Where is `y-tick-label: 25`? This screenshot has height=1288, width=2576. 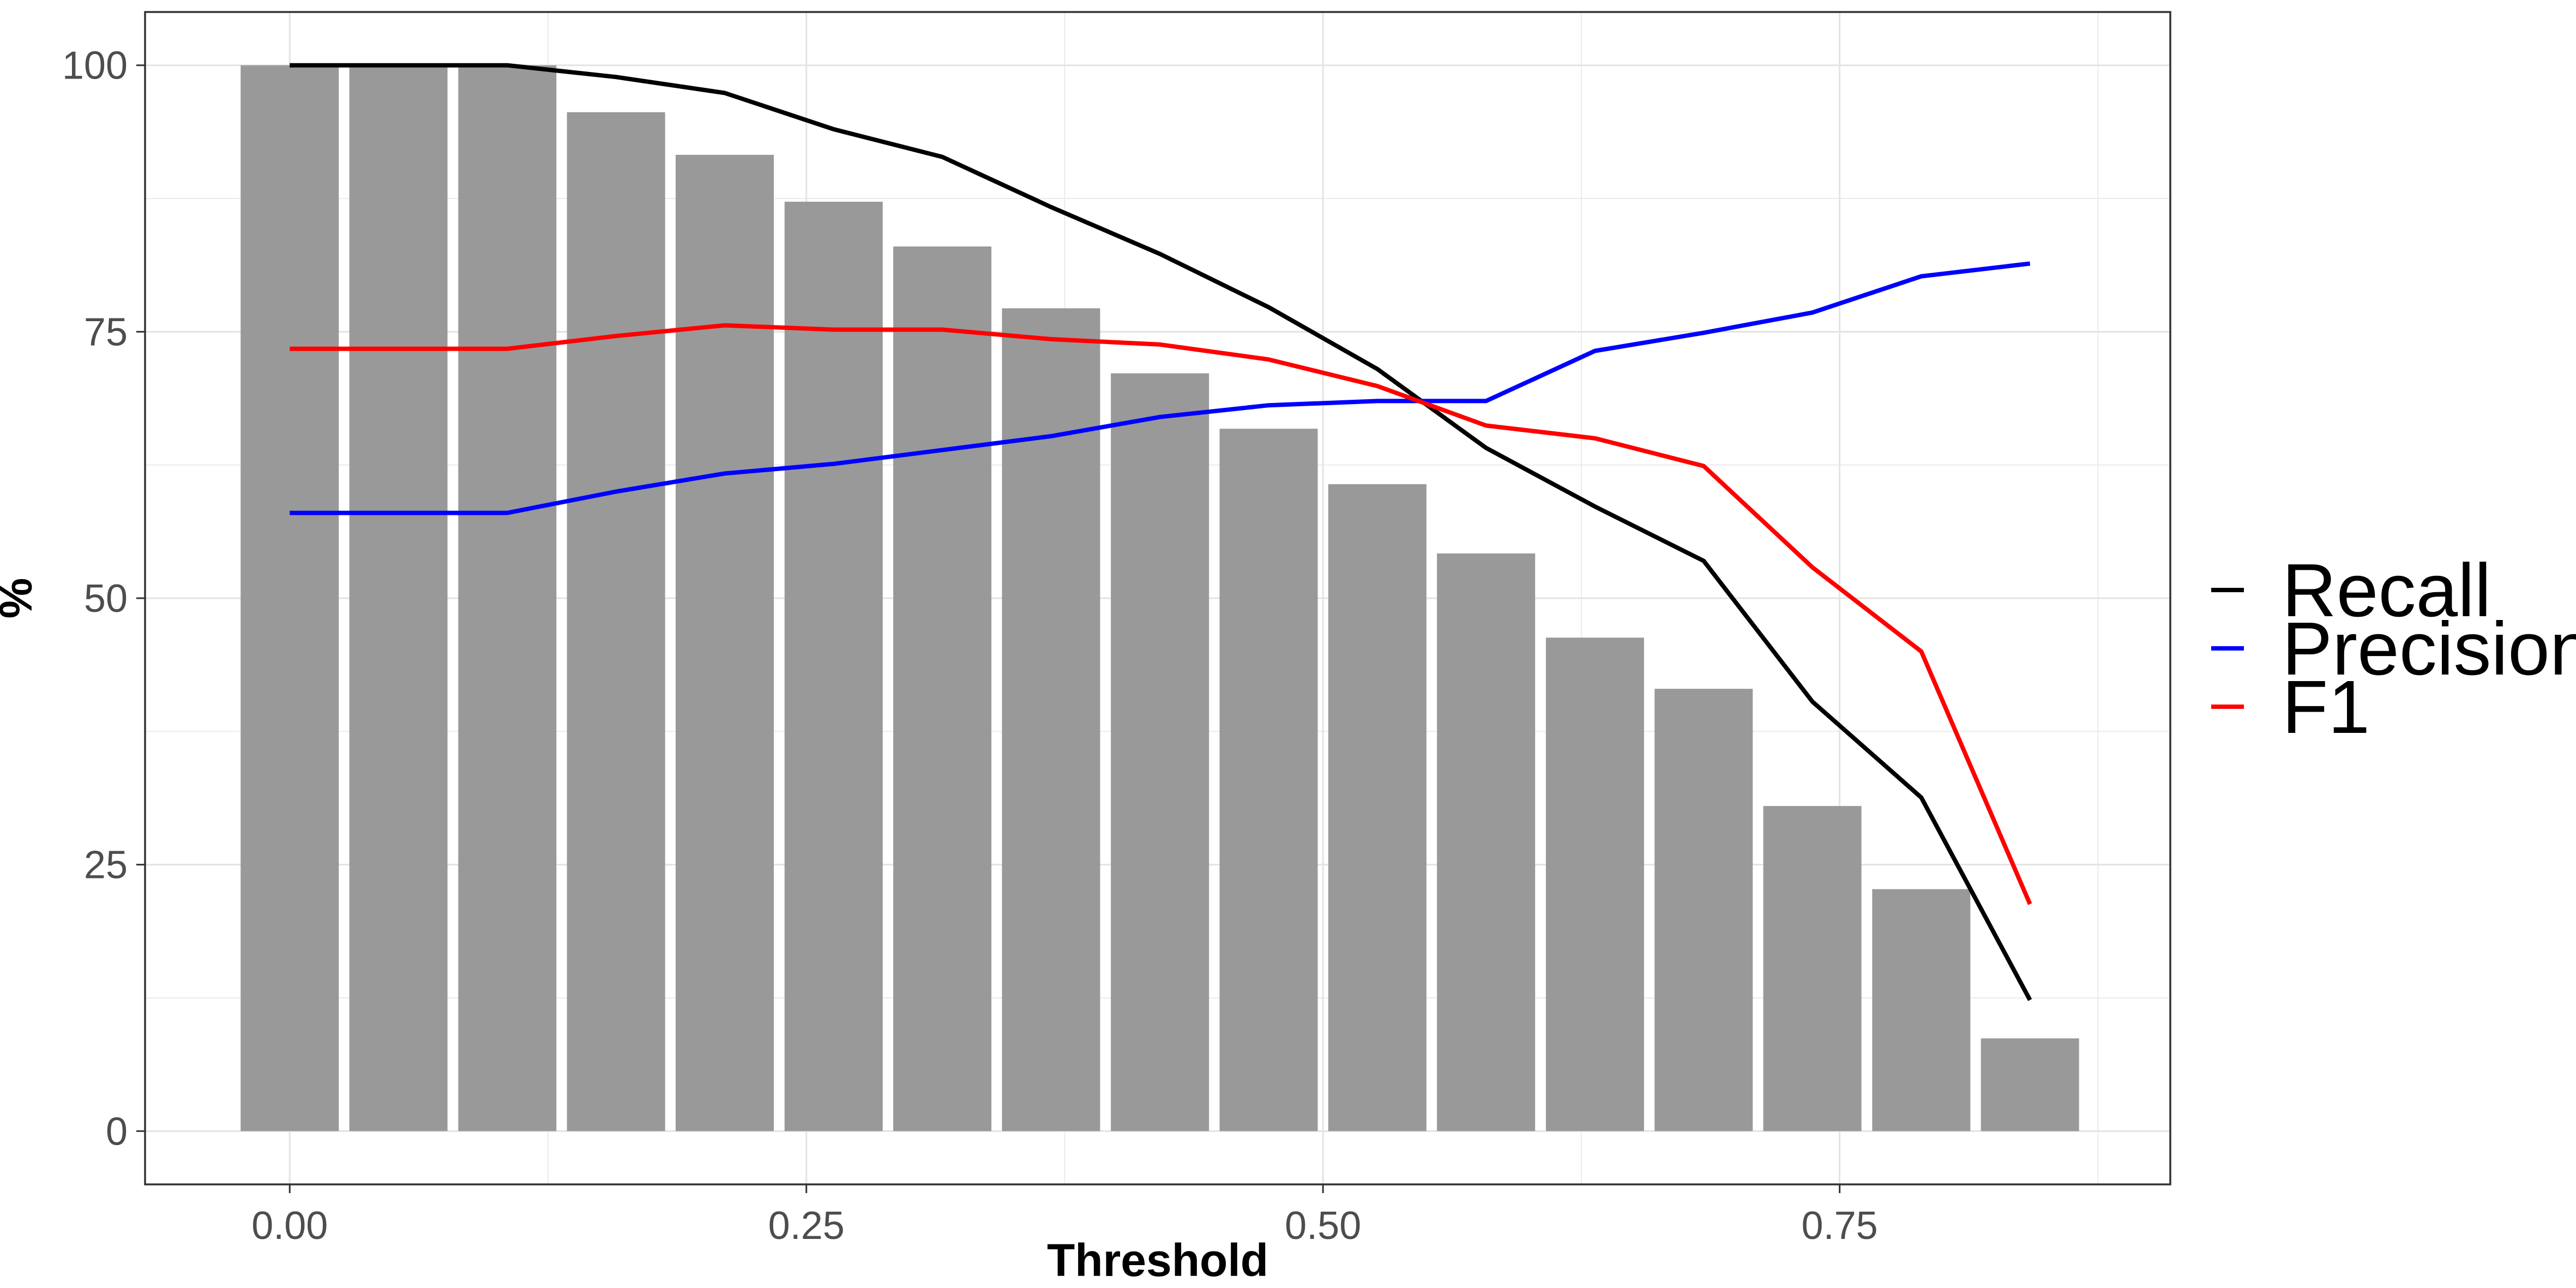
y-tick-label: 25 is located at coordinates (106, 865).